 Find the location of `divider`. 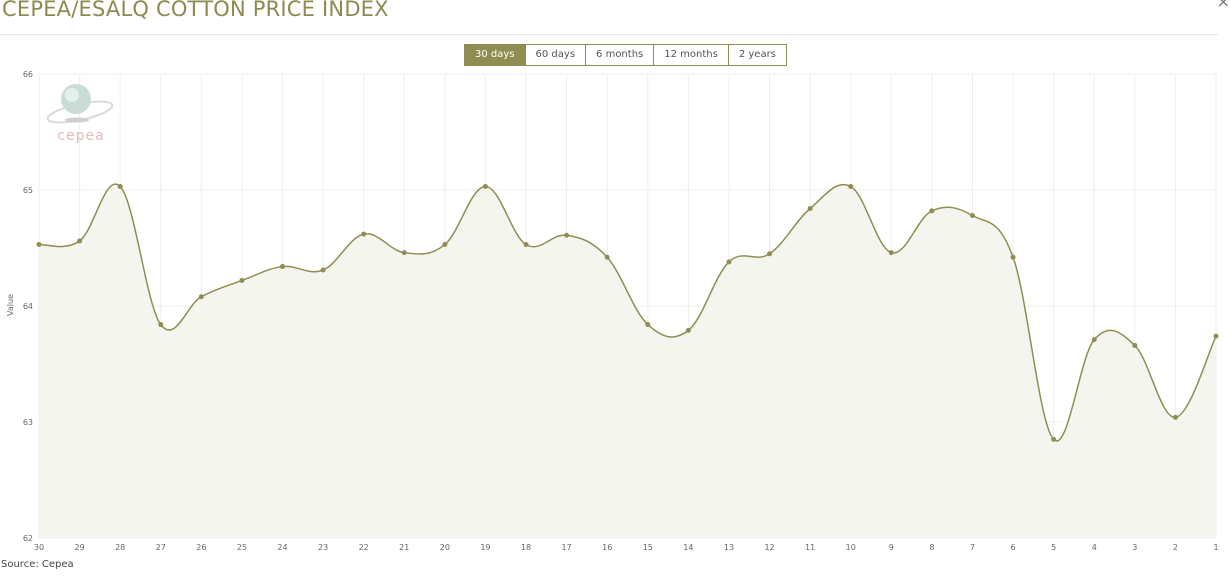

divider is located at coordinates (609, 34).